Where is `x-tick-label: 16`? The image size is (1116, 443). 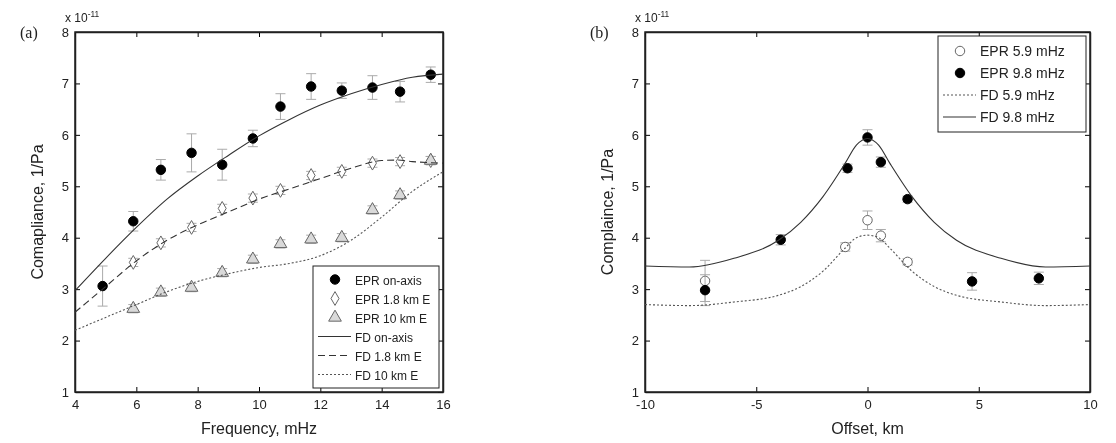 x-tick-label: 16 is located at coordinates (443, 405).